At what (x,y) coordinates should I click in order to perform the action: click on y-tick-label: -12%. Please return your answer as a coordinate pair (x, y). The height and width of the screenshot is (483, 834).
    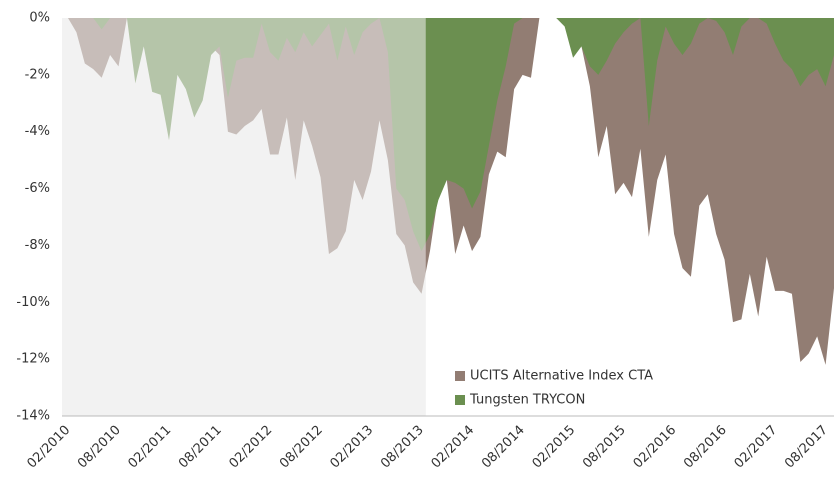
    Looking at the image, I should click on (33, 359).